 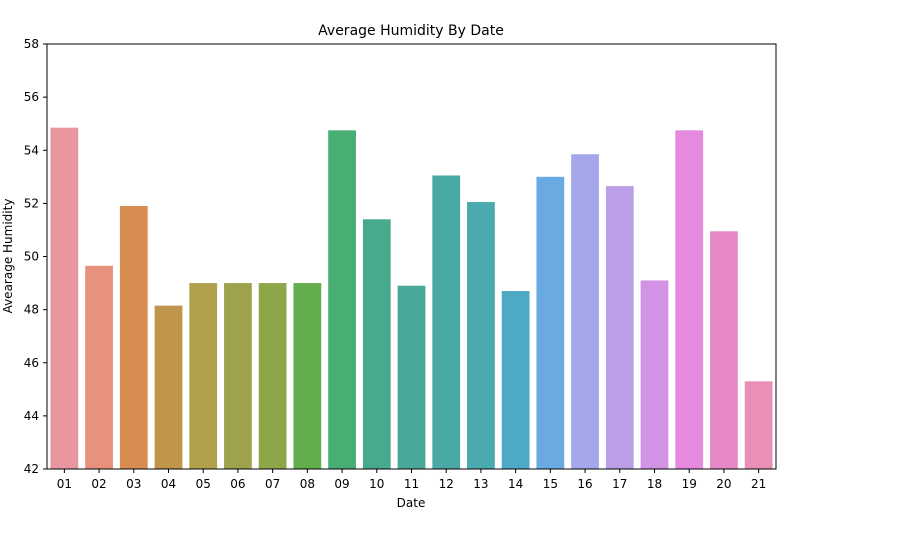 What do you see at coordinates (376, 484) in the screenshot?
I see `x-tick-label: 10` at bounding box center [376, 484].